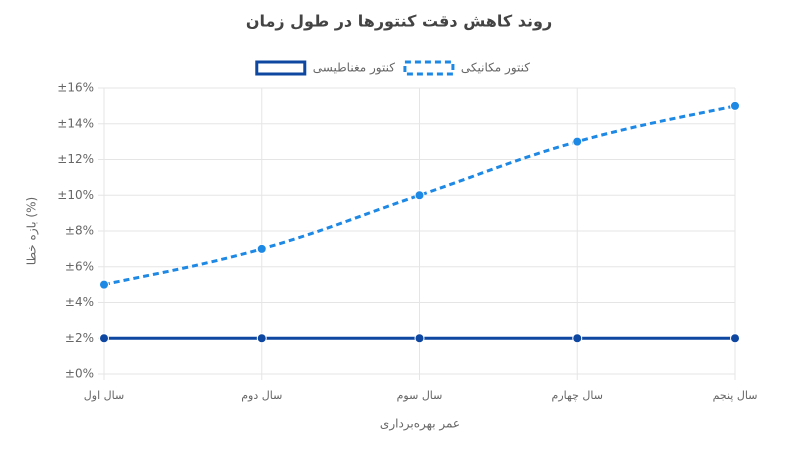 This screenshot has height=457, width=798. What do you see at coordinates (75, 195) in the screenshot?
I see `y-tick-label: ±10%` at bounding box center [75, 195].